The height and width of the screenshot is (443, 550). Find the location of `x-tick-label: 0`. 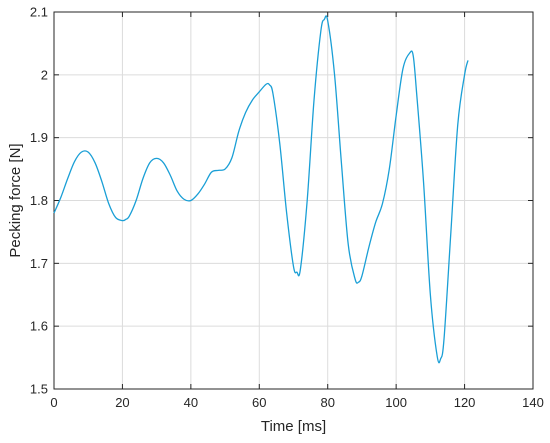

x-tick-label: 0 is located at coordinates (53, 402).